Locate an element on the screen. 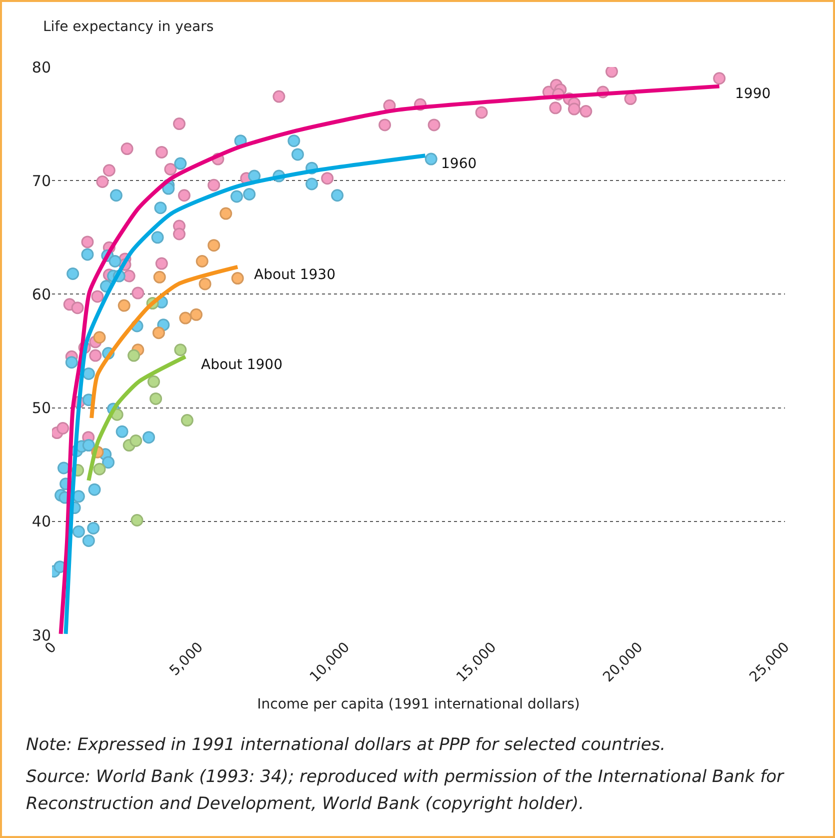 Image resolution: width=835 pixels, height=838 pixels. y-tick-label: 40 is located at coordinates (41, 521).